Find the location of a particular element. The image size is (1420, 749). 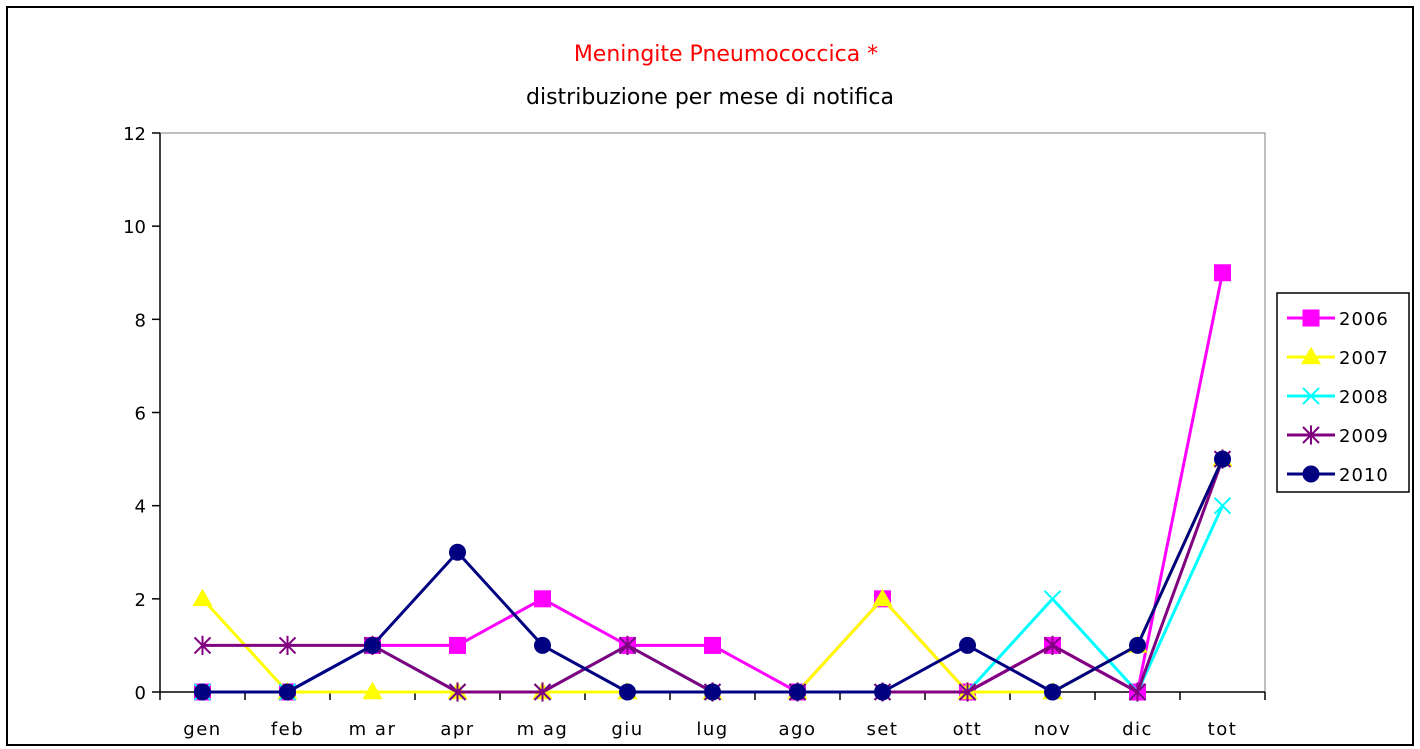

legend-label: 2010 is located at coordinates (1364, 475).